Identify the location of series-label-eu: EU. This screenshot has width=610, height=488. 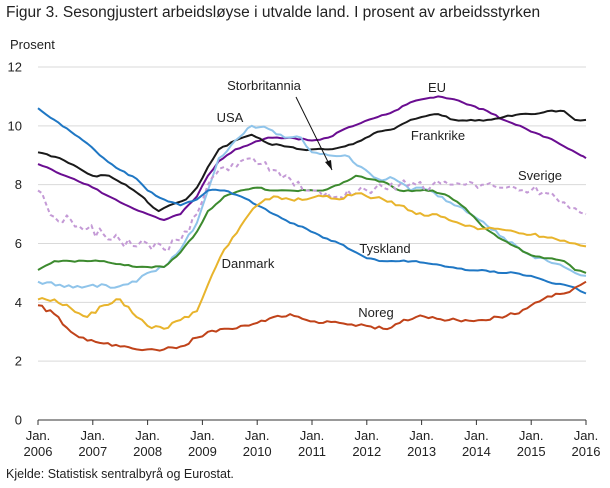
(437, 87).